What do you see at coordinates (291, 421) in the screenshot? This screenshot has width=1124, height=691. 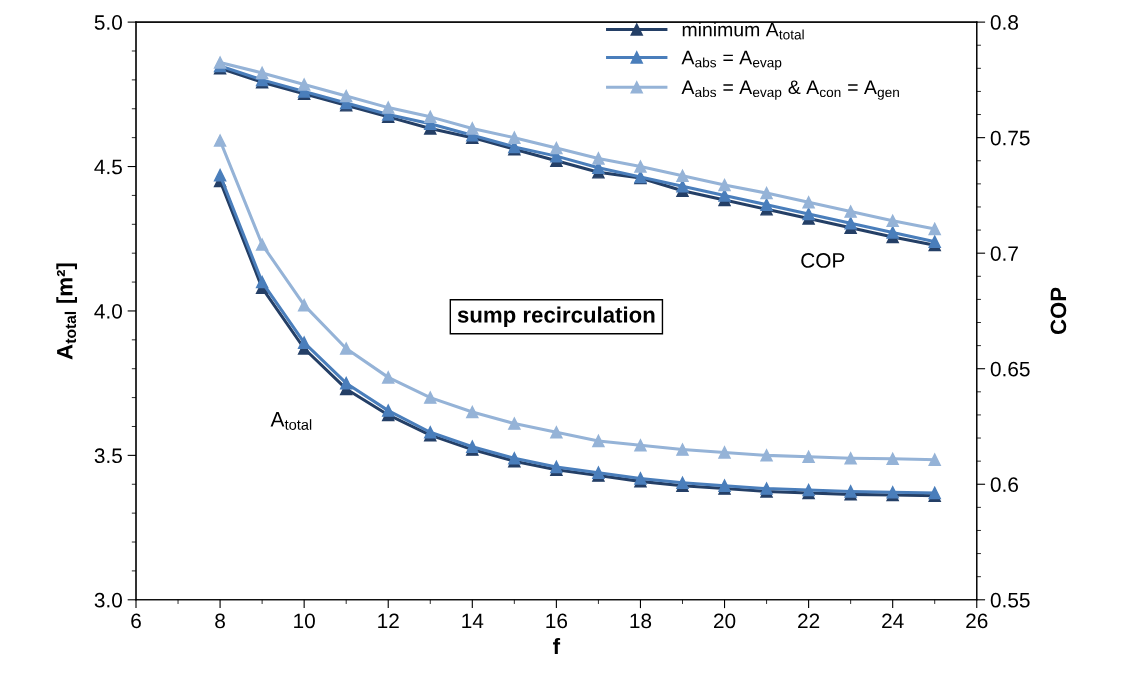 I see `annotation: A$_{total}$` at bounding box center [291, 421].